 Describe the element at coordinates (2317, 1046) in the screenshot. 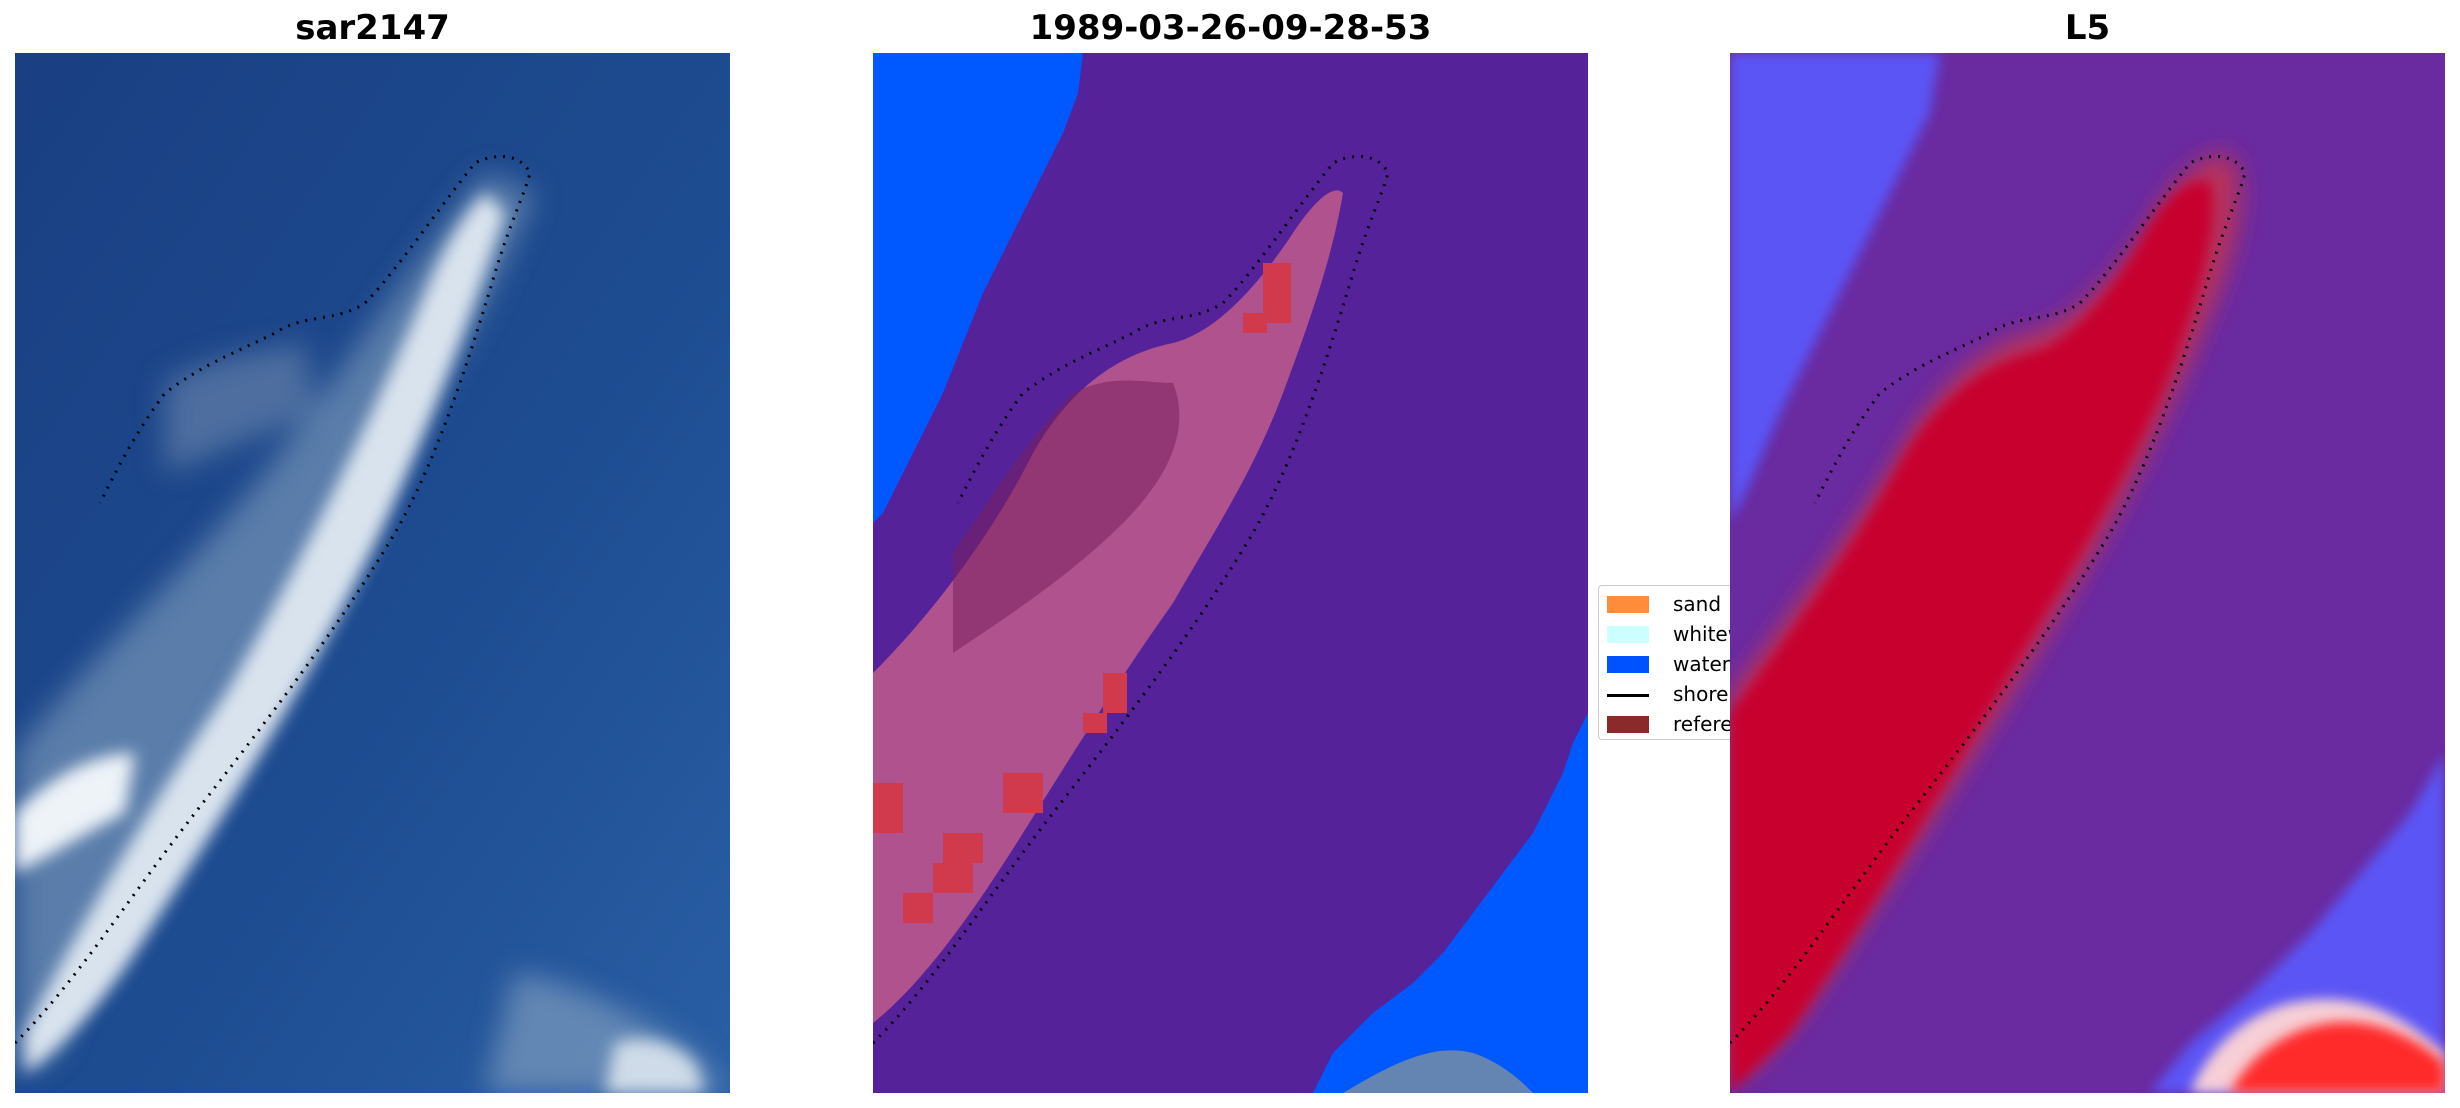

I see `heatmap-high-patch` at that location.